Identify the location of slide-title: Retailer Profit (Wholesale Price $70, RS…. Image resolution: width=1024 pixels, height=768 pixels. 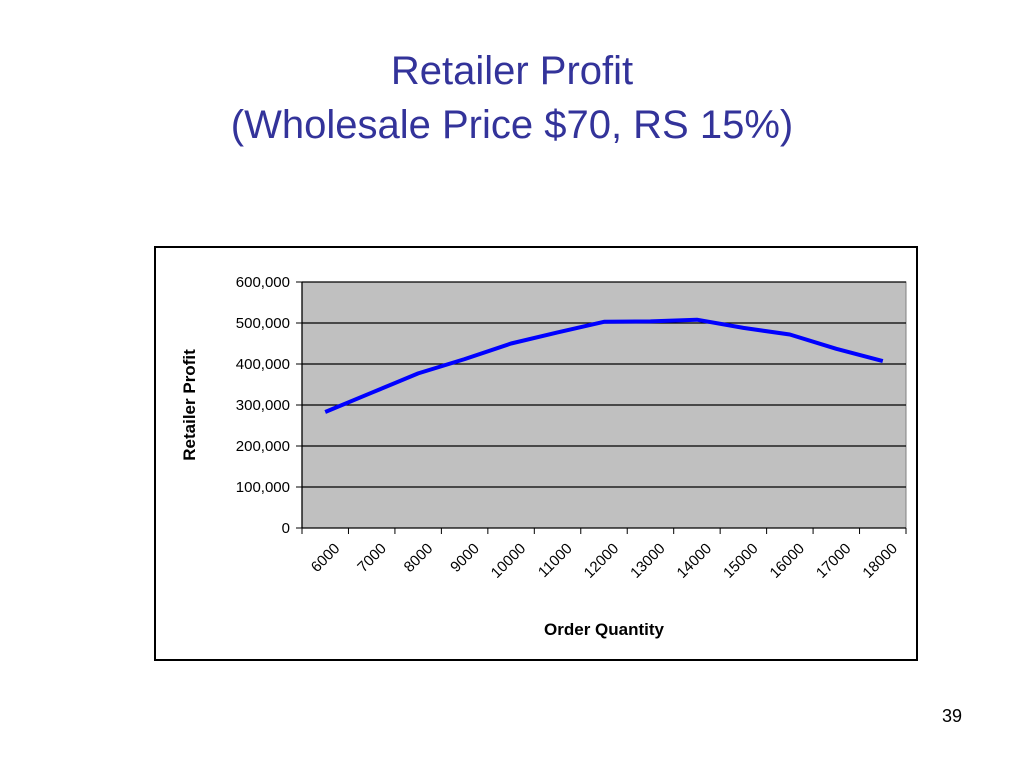
(512, 98).